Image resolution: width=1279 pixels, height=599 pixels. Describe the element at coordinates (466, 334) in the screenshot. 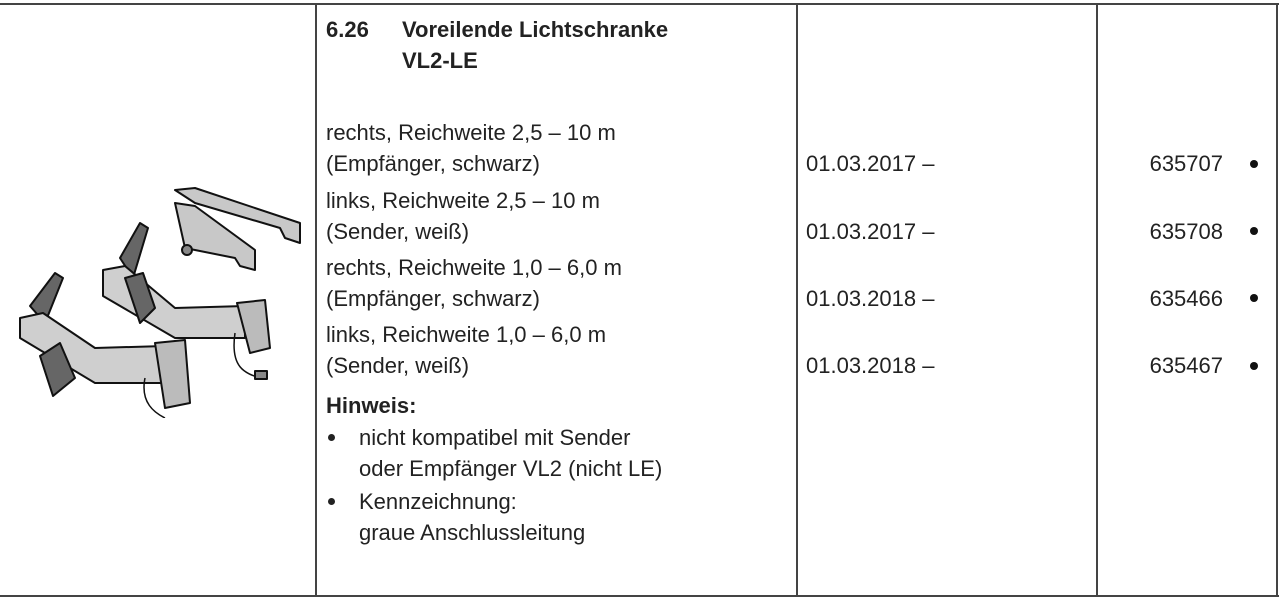

I see `item-description: links, Reichweite 1,0 – 6,0 m` at that location.